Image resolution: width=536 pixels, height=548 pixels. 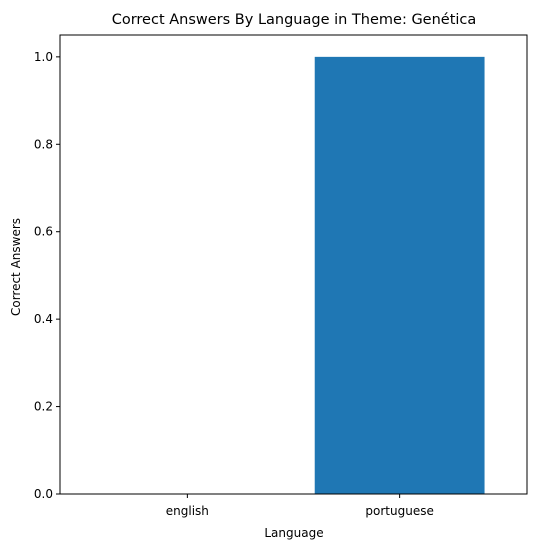 I want to click on x-tick-label-english: english, so click(x=187, y=511).